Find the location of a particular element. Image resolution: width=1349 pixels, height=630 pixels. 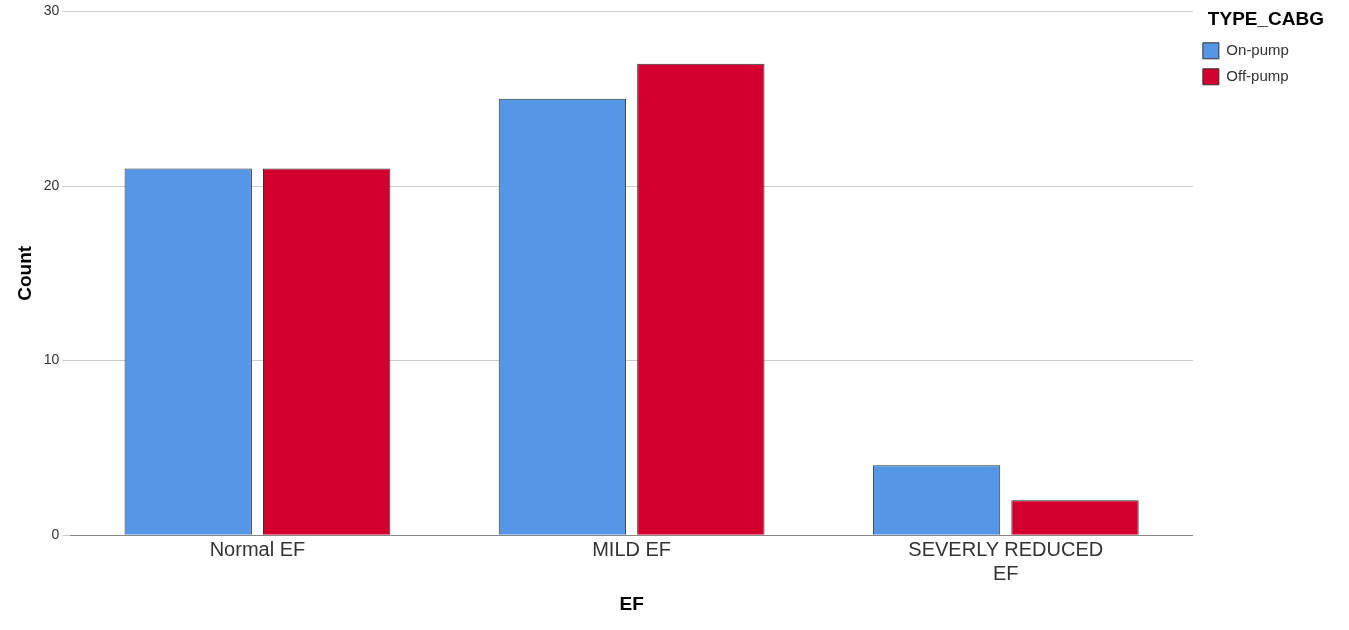

y-axis-title: Count is located at coordinates (24, 273).